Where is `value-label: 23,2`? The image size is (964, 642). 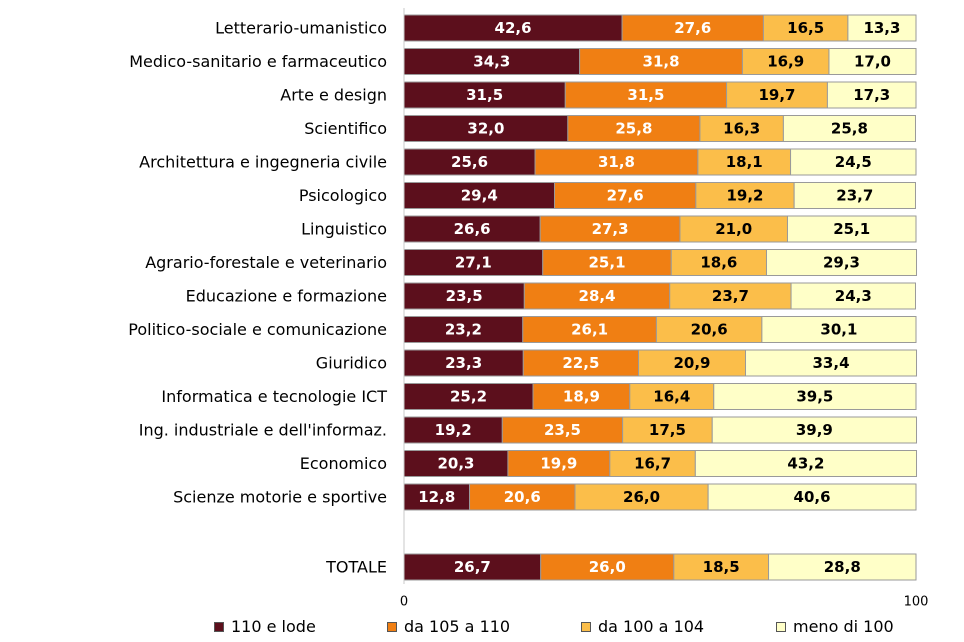 value-label: 23,2 is located at coordinates (463, 330).